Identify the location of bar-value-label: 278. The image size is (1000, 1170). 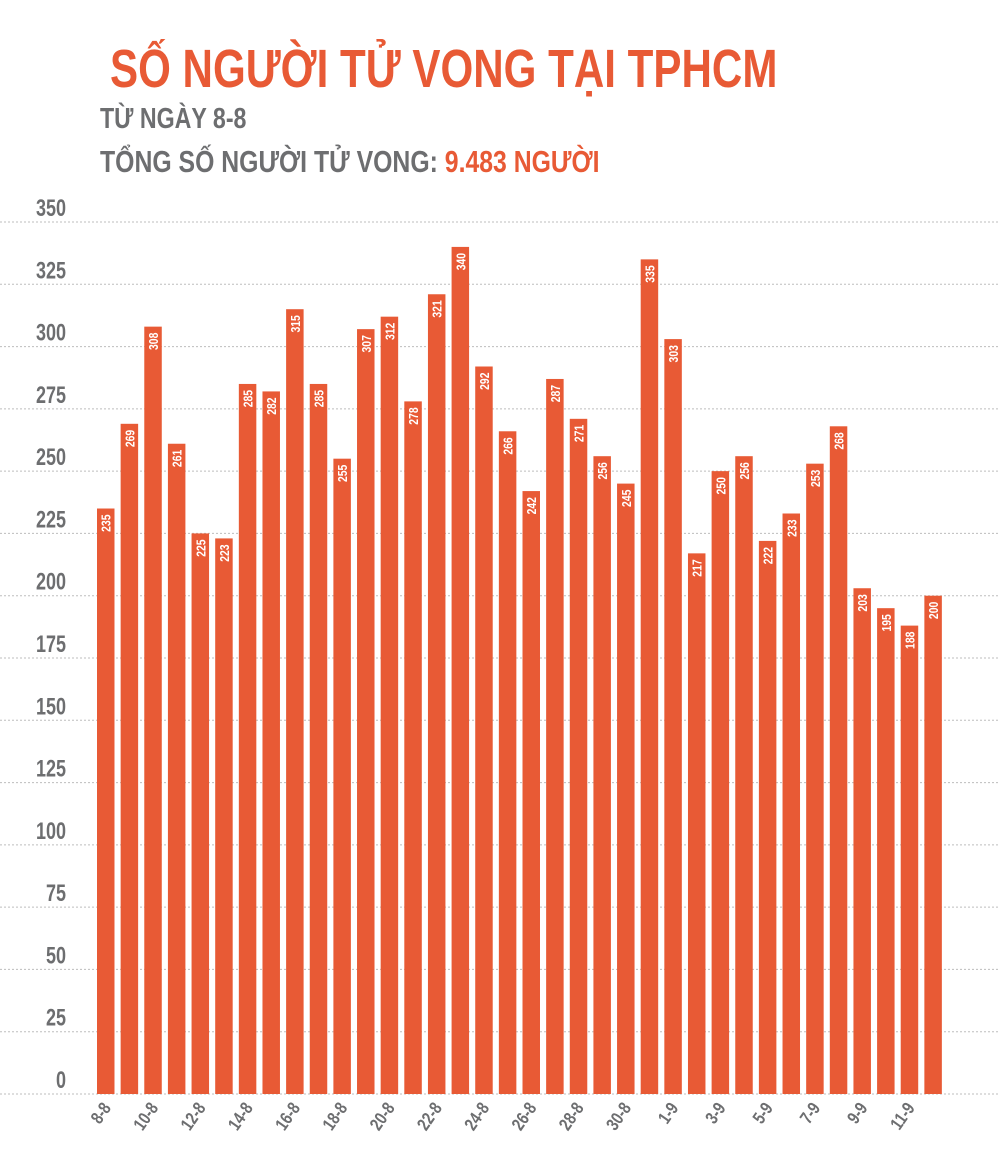
(414, 416).